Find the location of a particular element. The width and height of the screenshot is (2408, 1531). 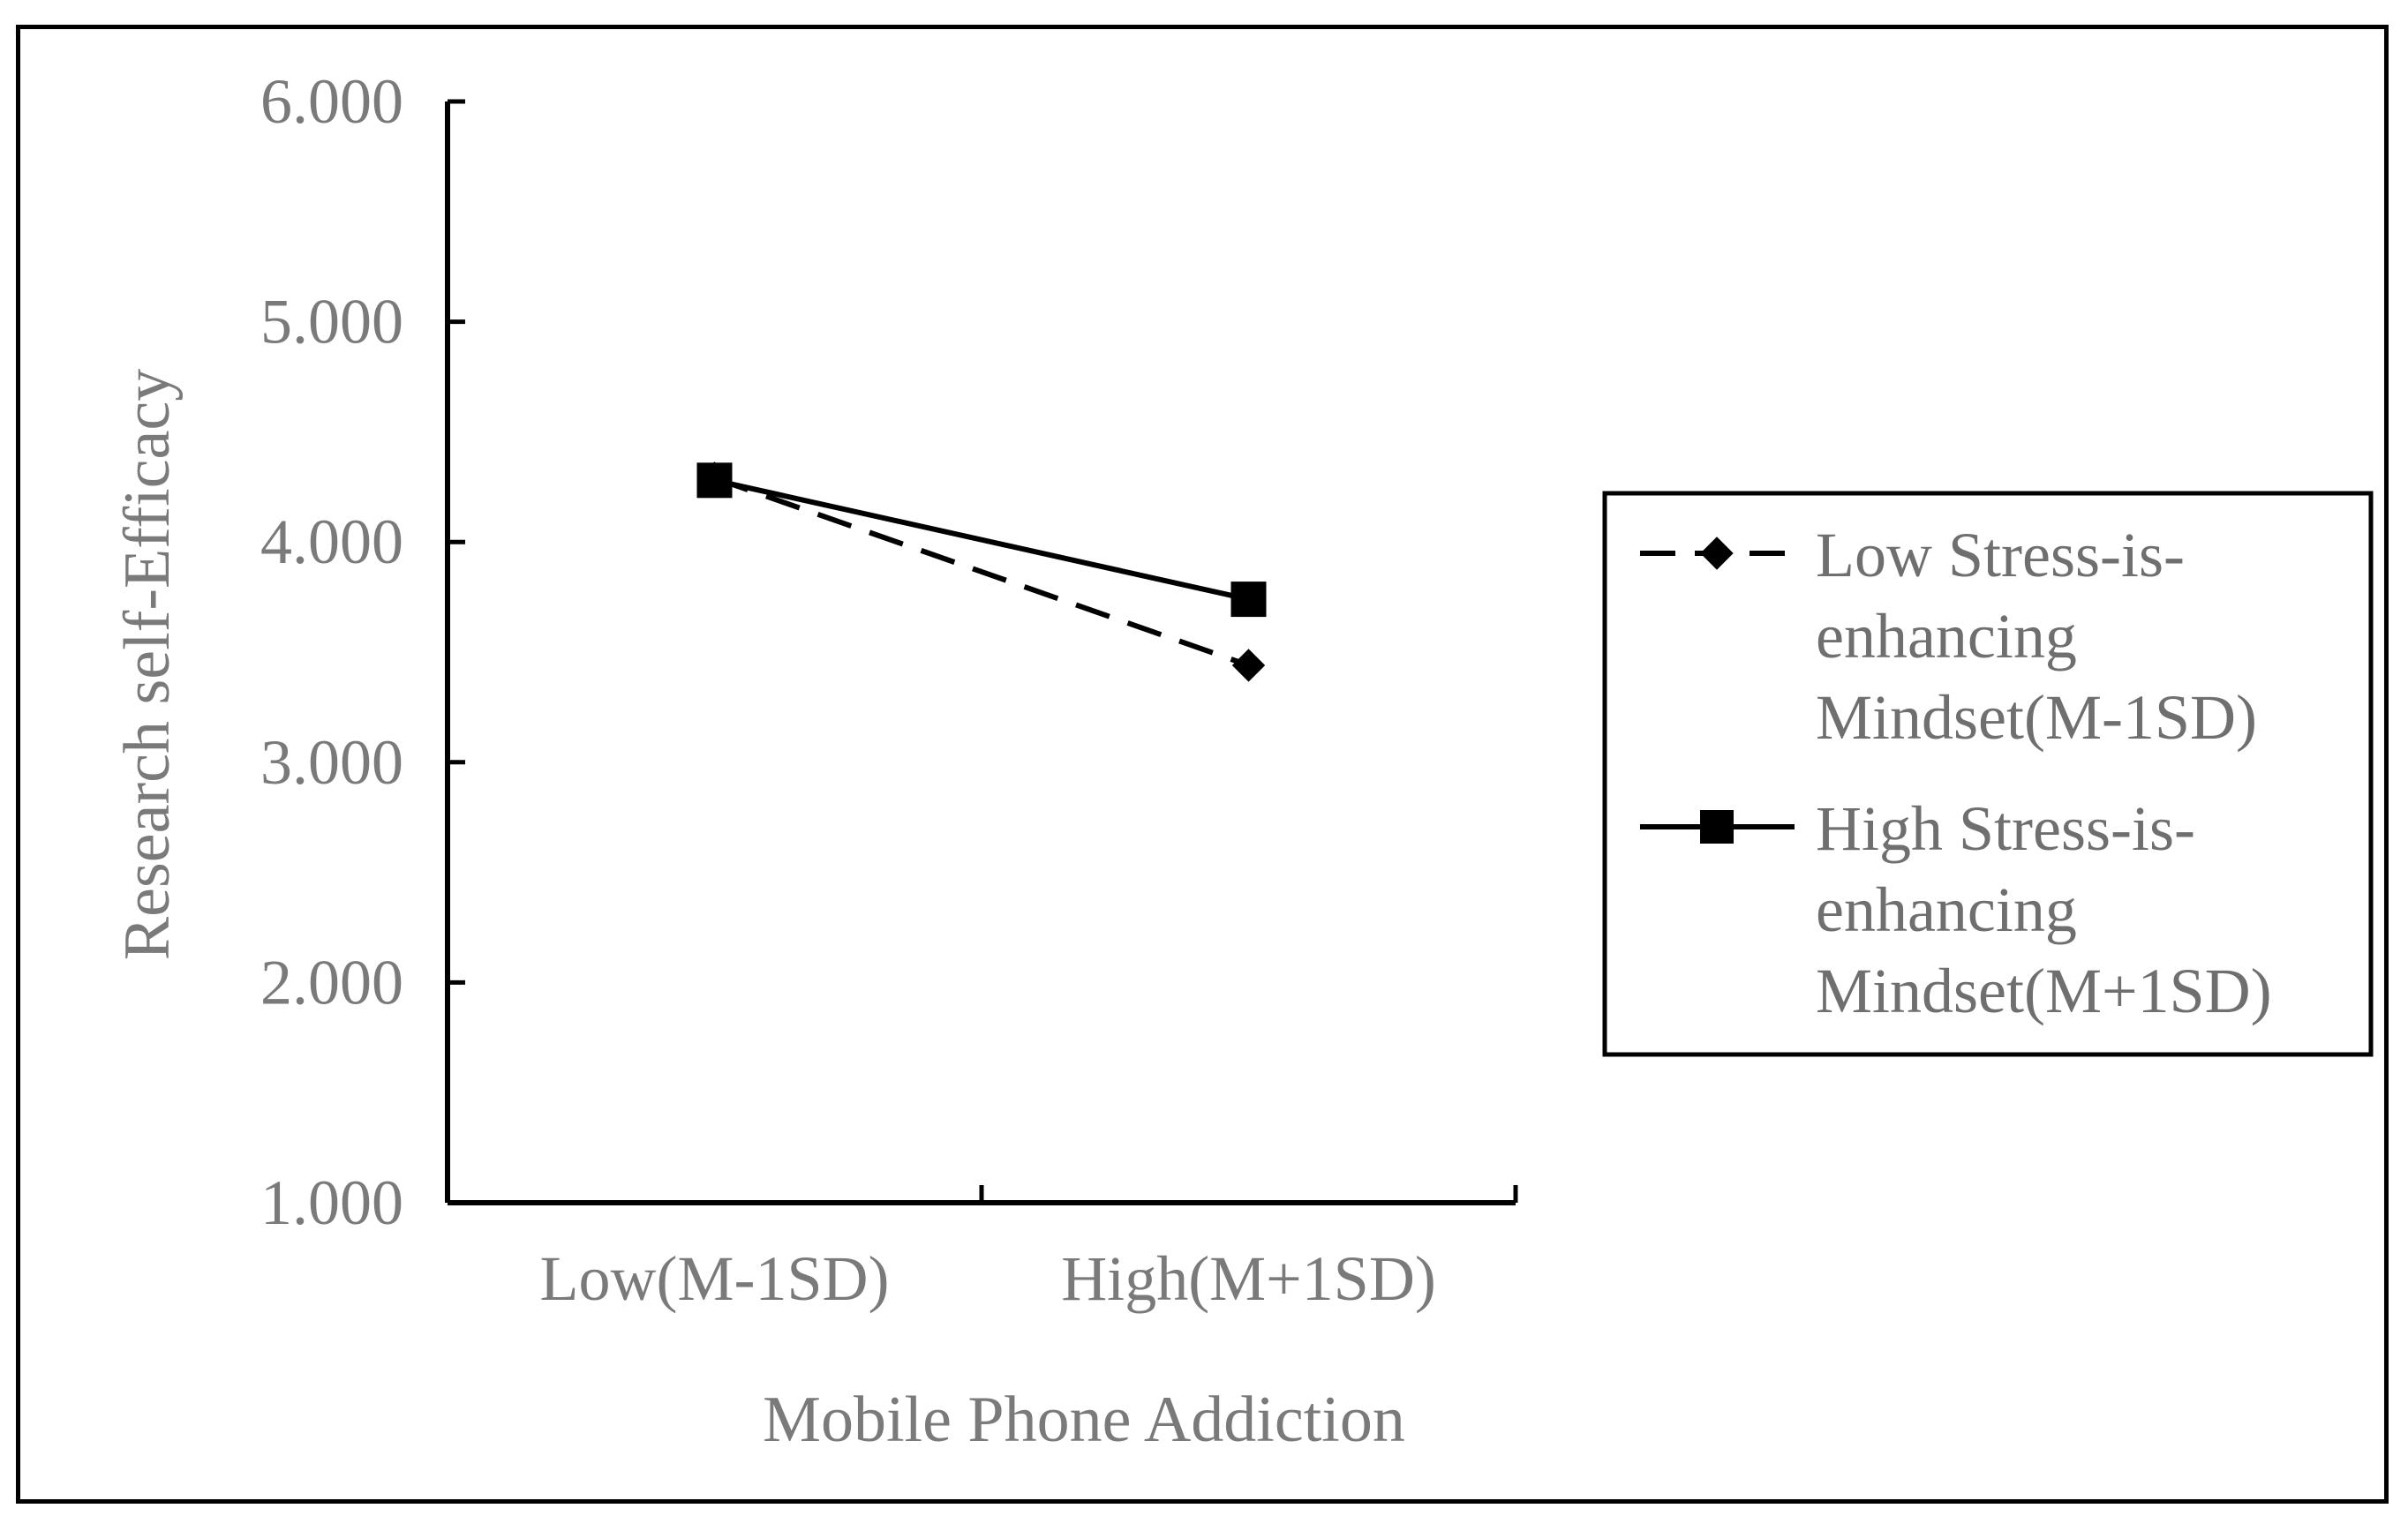

x-ticks: Low(M-1SD) High(M+1SD) is located at coordinates (981, 1250).